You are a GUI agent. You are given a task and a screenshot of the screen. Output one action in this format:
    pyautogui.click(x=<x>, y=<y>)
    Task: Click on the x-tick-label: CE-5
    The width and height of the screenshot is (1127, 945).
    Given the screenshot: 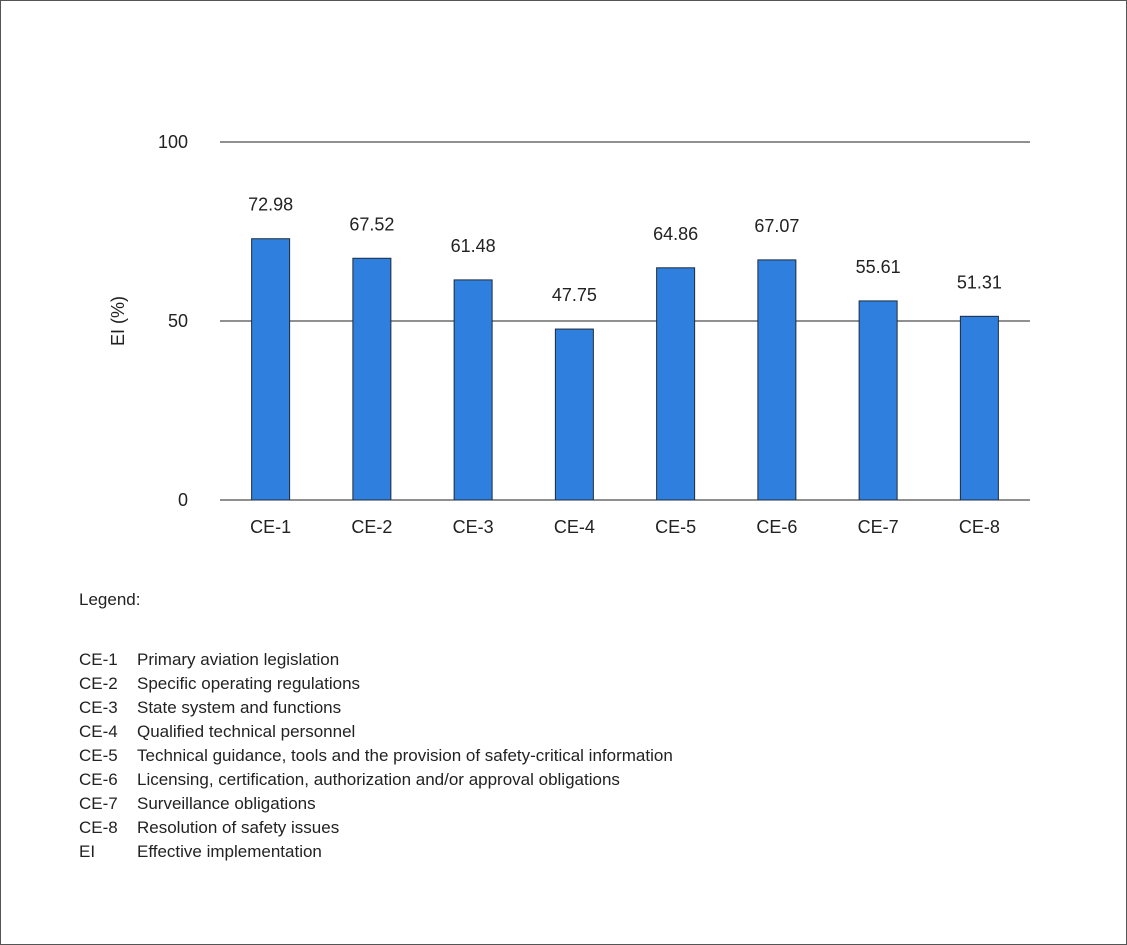 What is the action you would take?
    pyautogui.click(x=675, y=527)
    